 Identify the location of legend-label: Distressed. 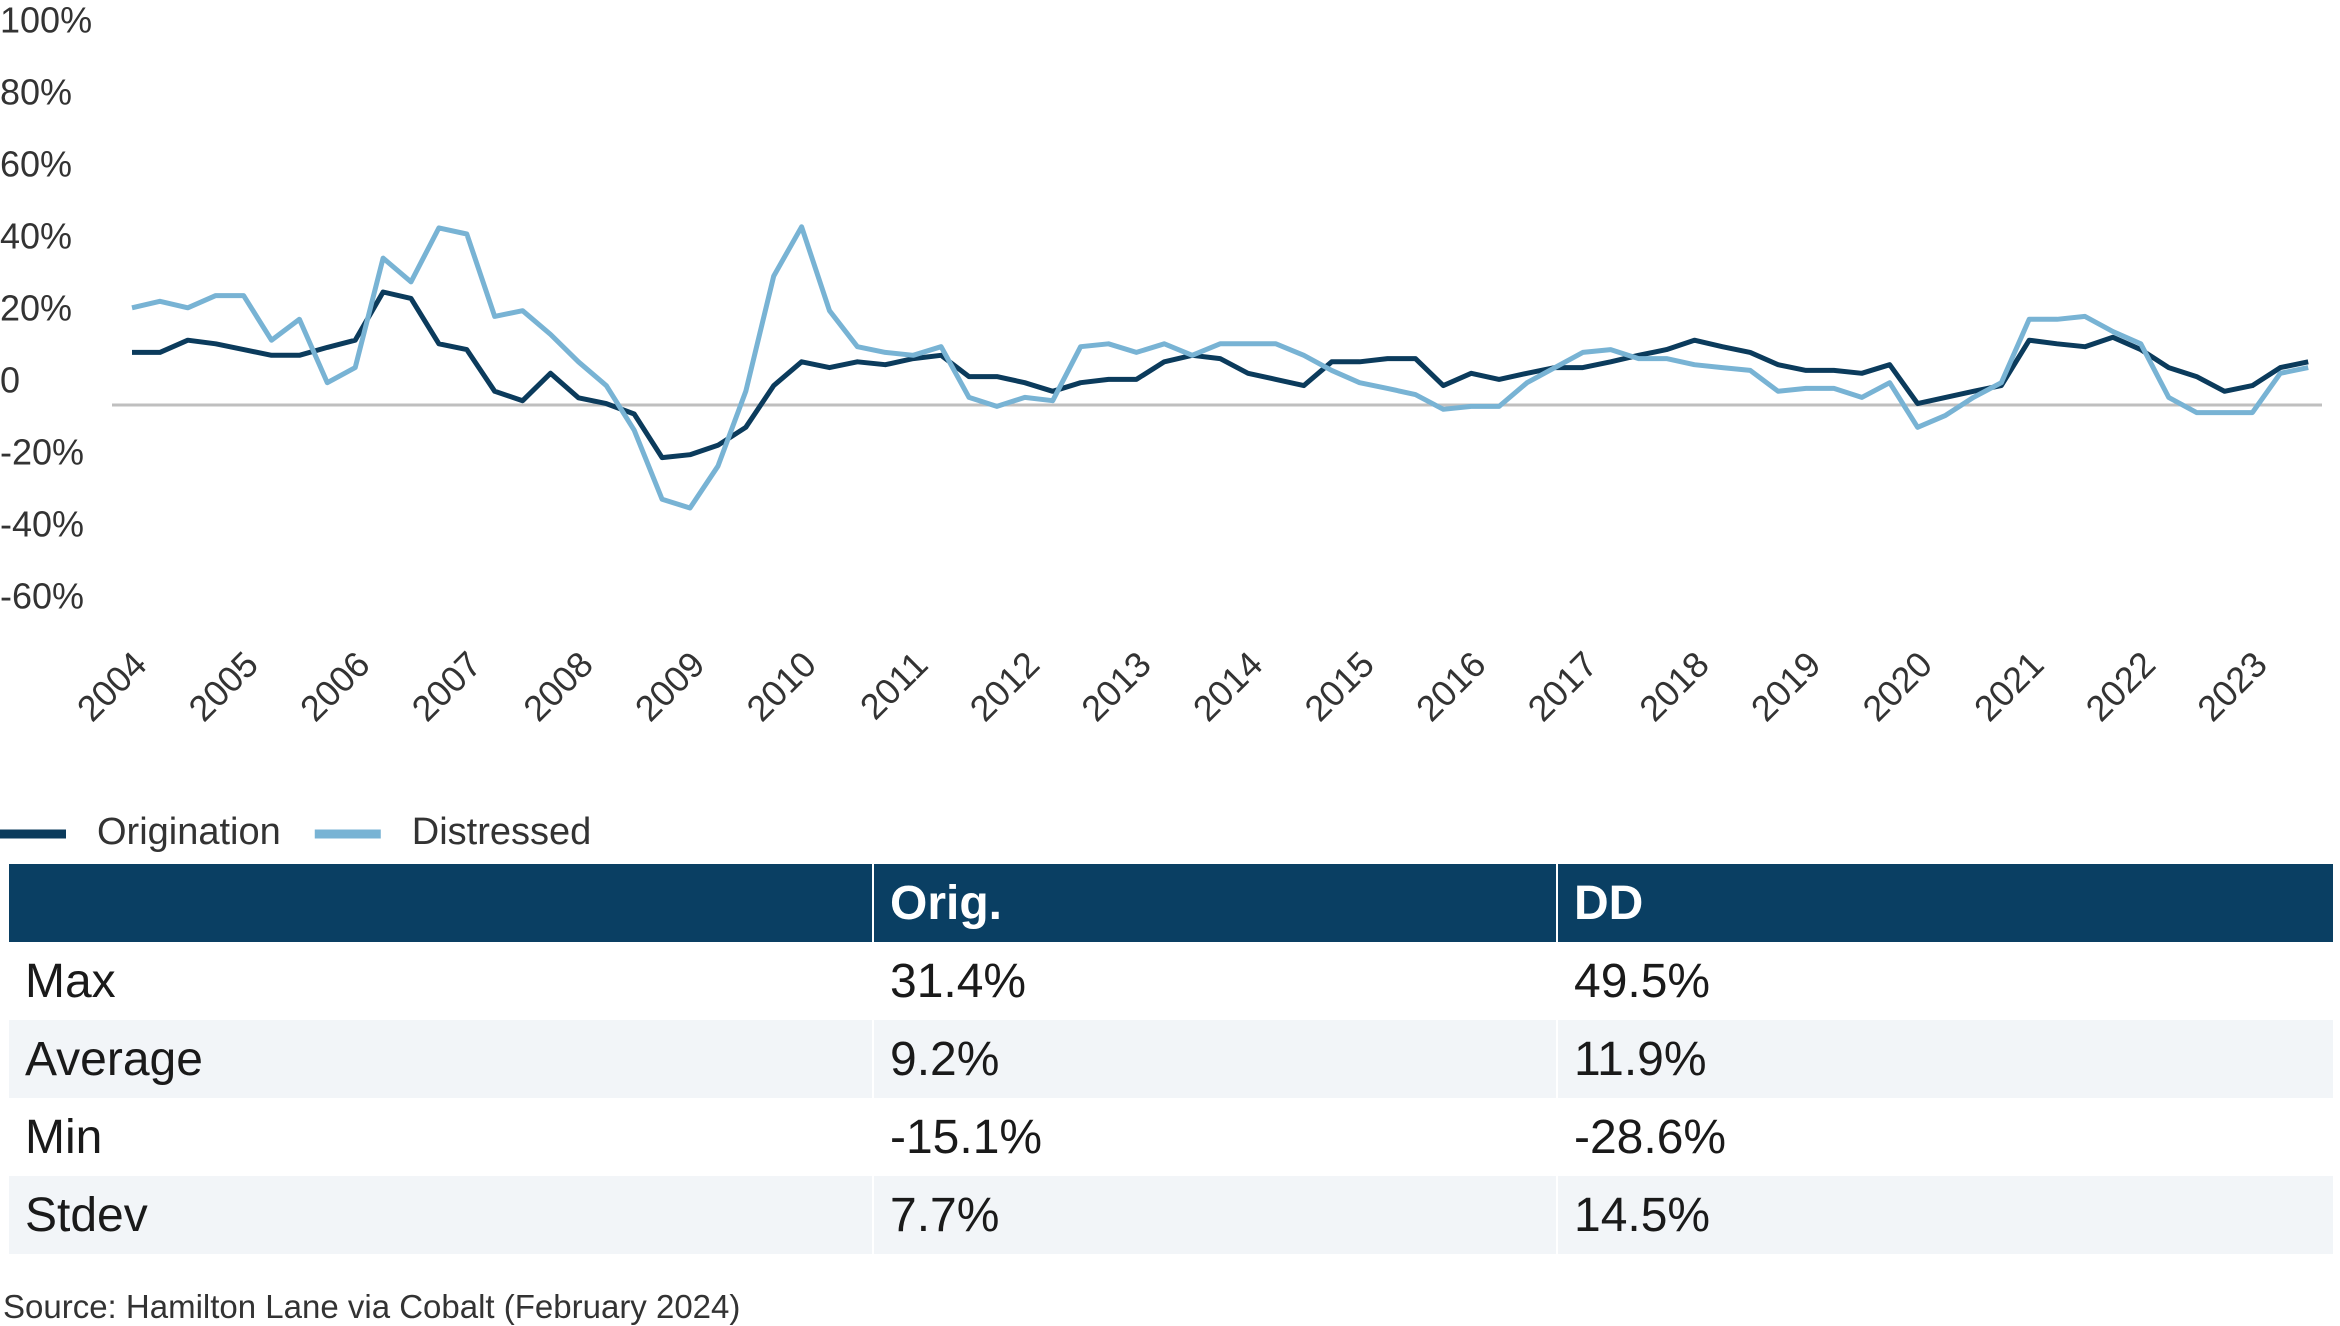
(502, 832).